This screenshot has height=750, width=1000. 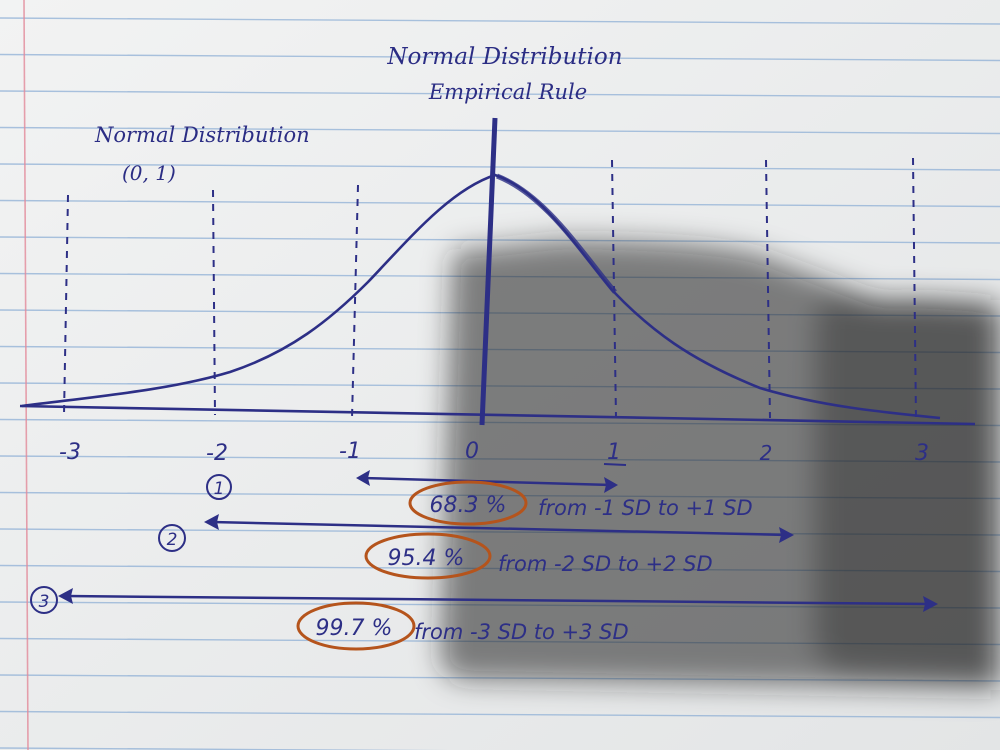 I want to click on tick-label-minus-1: -1, so click(x=350, y=451).